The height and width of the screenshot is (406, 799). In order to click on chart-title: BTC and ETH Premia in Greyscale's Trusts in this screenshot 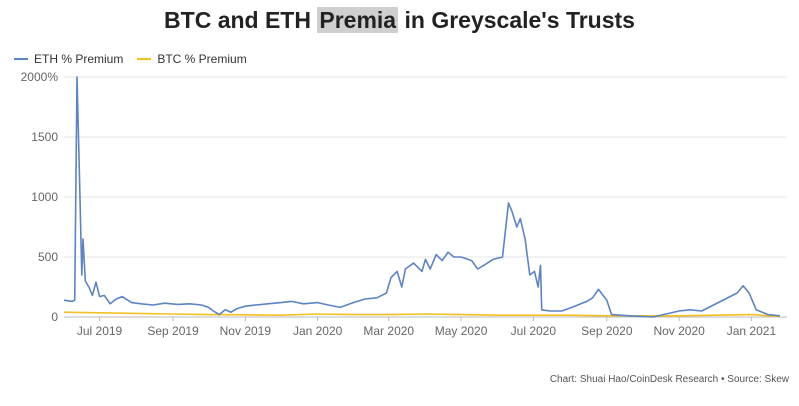, I will do `click(399, 20)`.